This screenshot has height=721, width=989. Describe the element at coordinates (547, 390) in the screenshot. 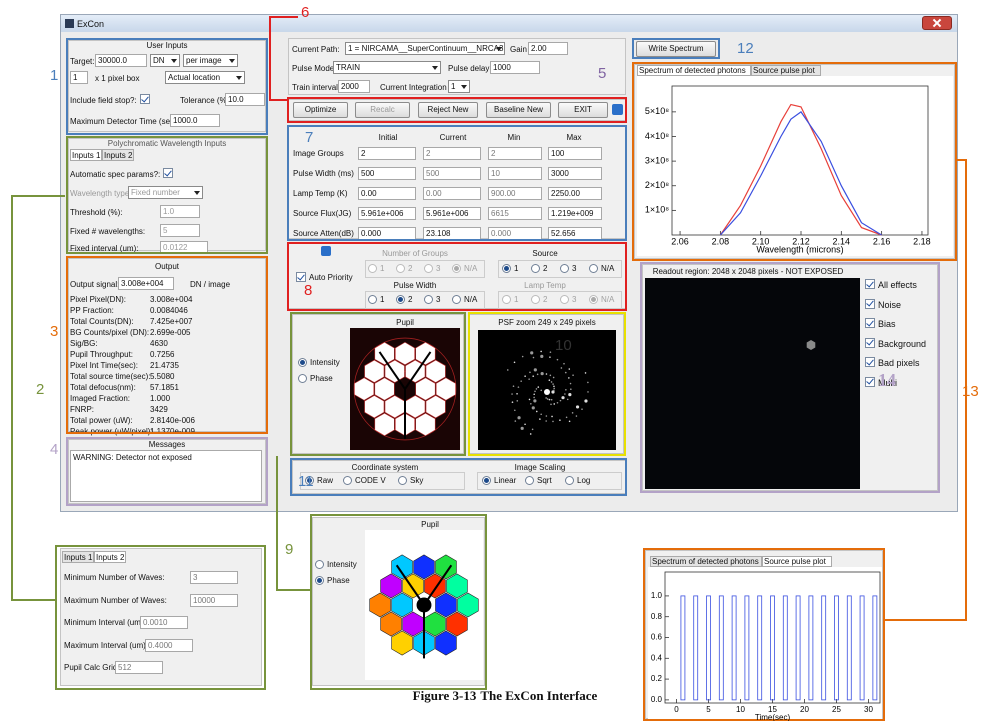

I see `psf-image` at that location.